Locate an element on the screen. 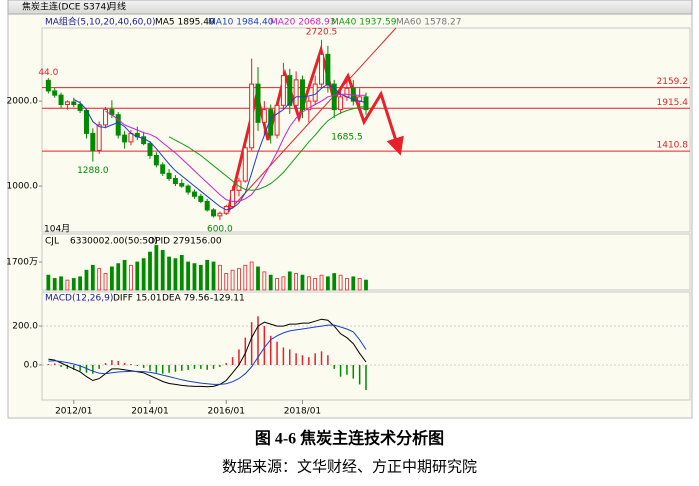 The width and height of the screenshot is (699, 486). header-title: 焦炭主连(DCE S374) is located at coordinates (66, 7).